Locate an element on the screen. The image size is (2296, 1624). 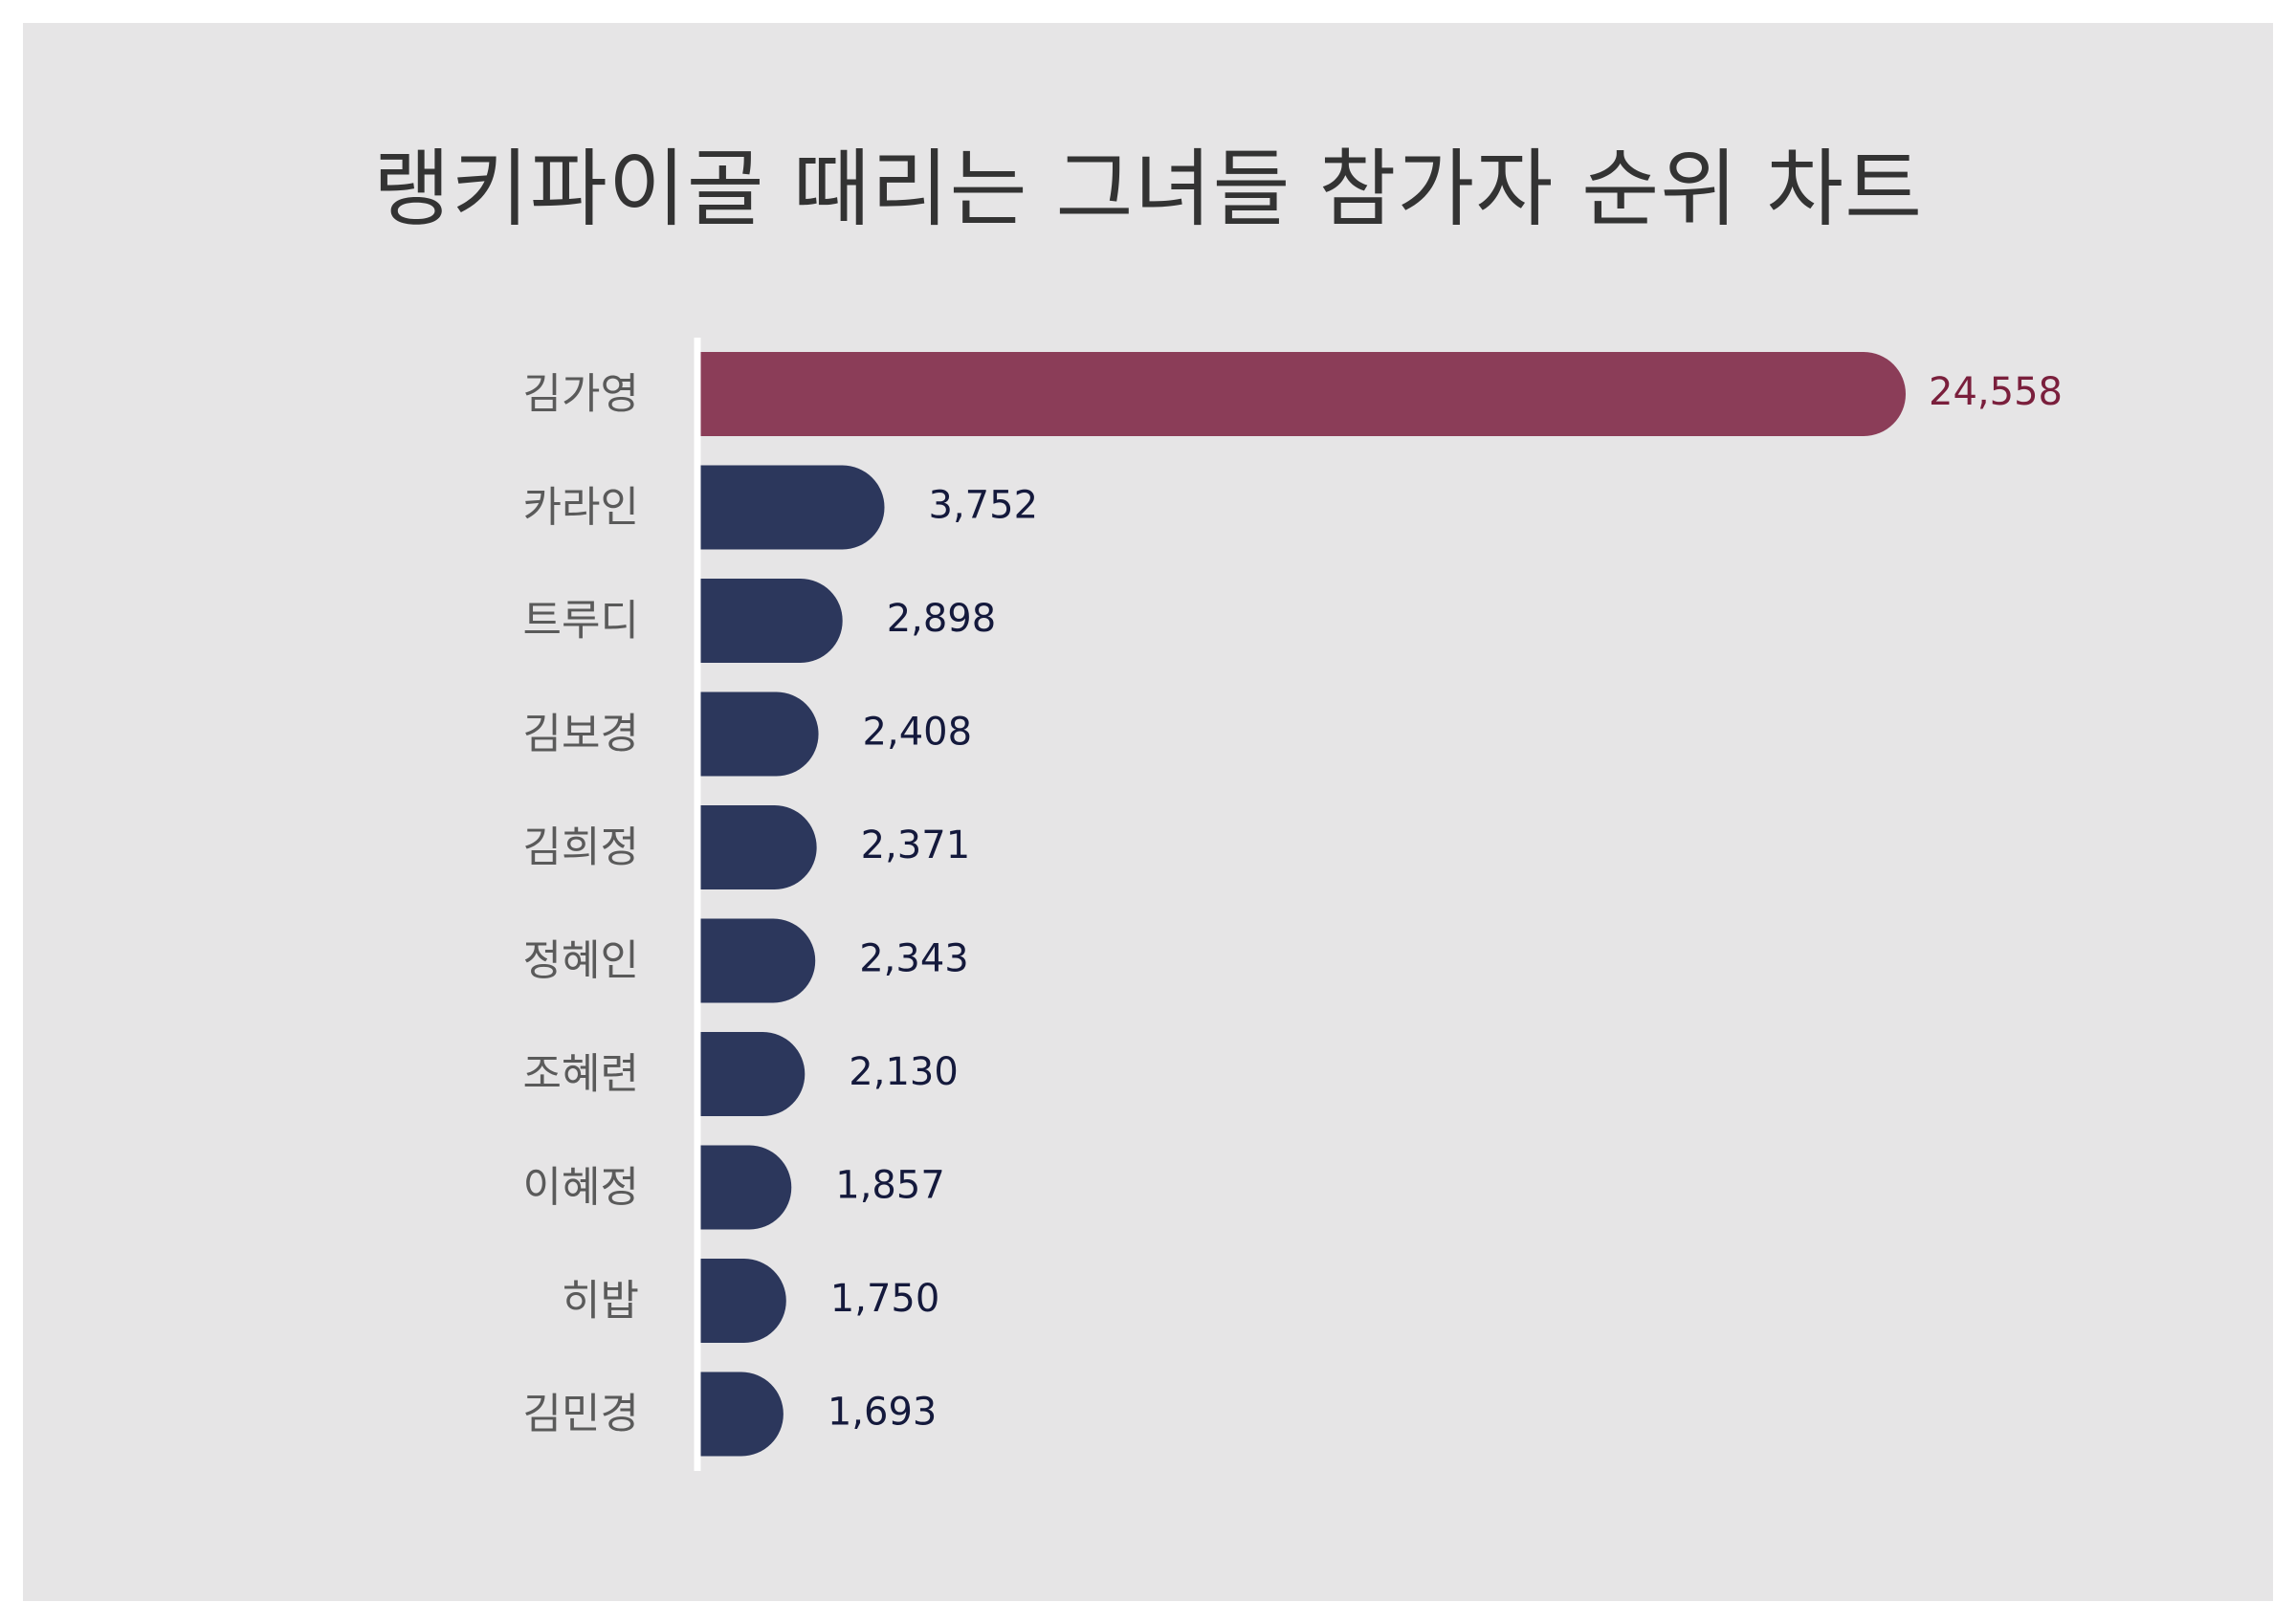
category-label: 김희정 is located at coordinates (581, 848).